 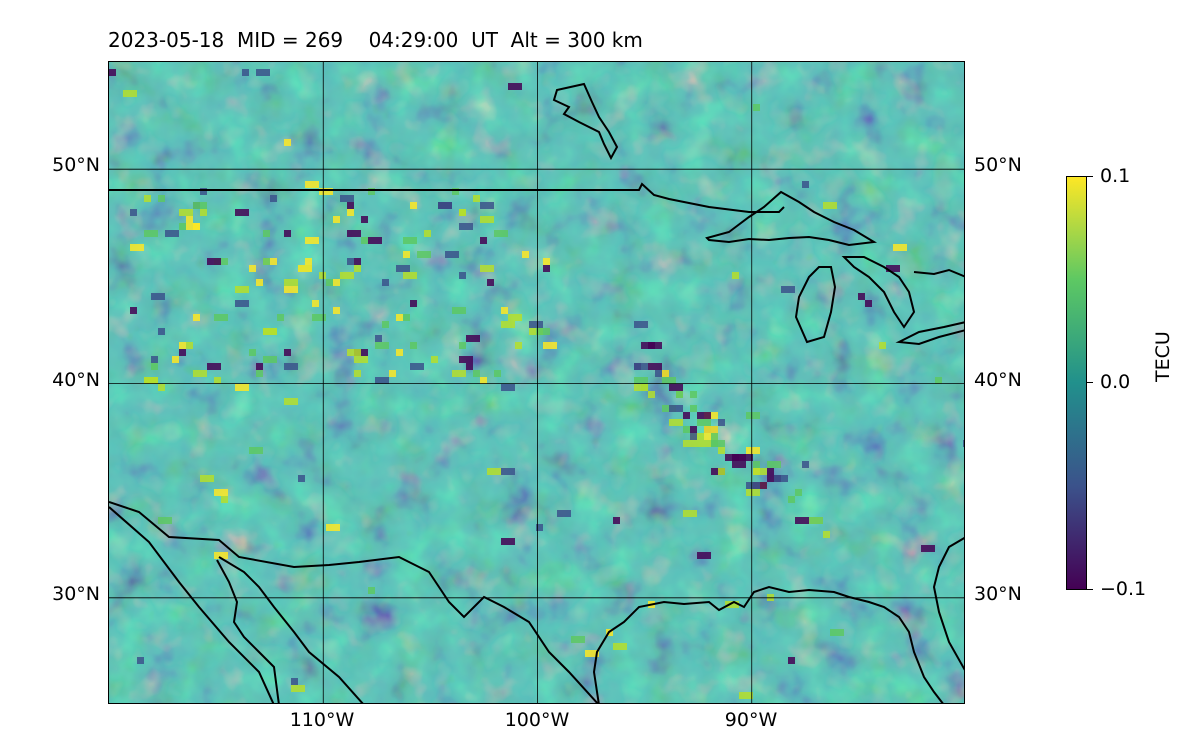 What do you see at coordinates (938, 273) in the screenshot?
I see `lakes-east` at bounding box center [938, 273].